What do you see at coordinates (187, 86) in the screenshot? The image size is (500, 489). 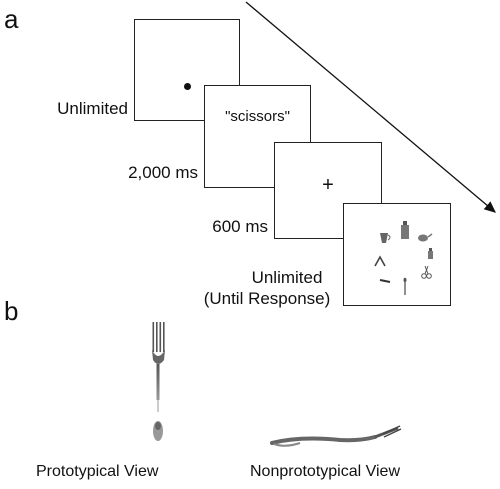 I see `dot-marker` at bounding box center [187, 86].